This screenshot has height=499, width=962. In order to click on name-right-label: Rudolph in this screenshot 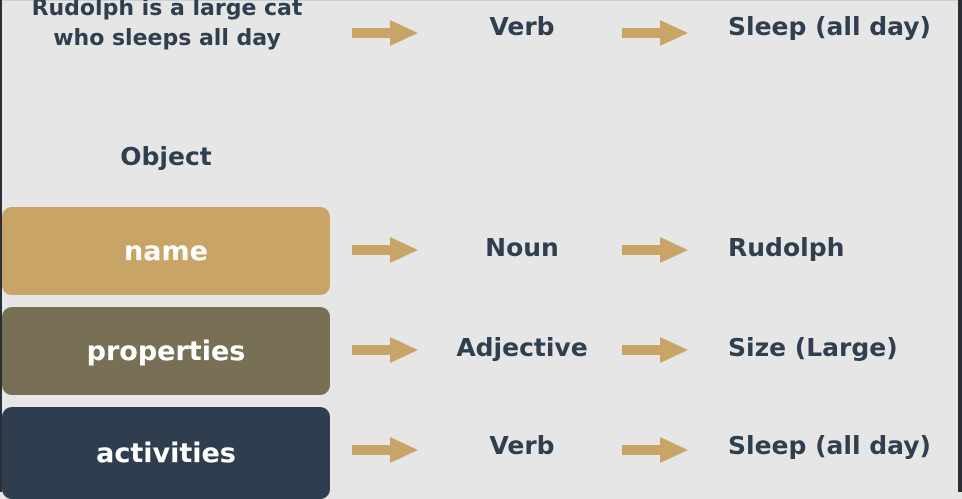, I will do `click(786, 247)`.